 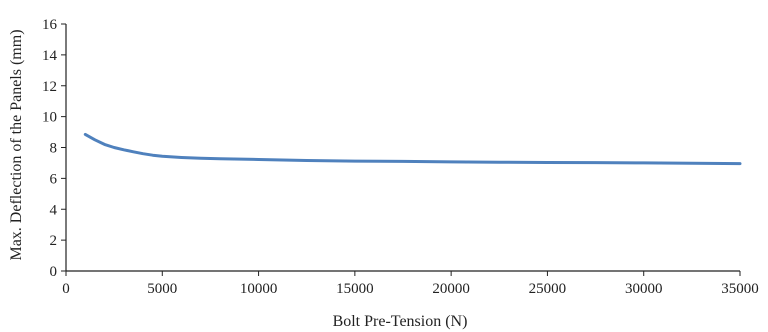 What do you see at coordinates (54, 272) in the screenshot?
I see `y-tick-label: 0` at bounding box center [54, 272].